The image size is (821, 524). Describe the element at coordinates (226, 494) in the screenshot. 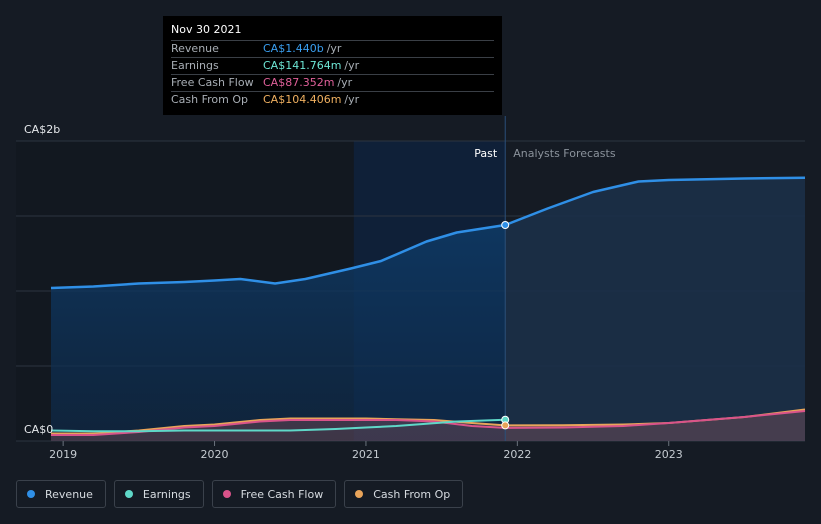

I see `free-cash-flow-dot-icon` at that location.